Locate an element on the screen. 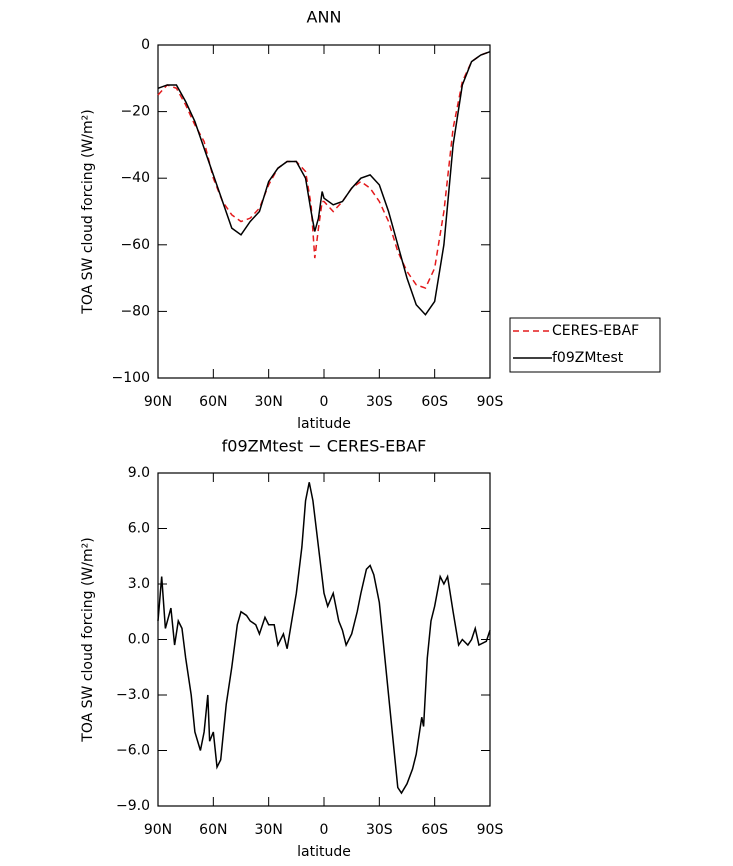 Image resolution: width=733 pixels, height=866 pixels. y-tick-label: −6.0 is located at coordinates (133, 751).